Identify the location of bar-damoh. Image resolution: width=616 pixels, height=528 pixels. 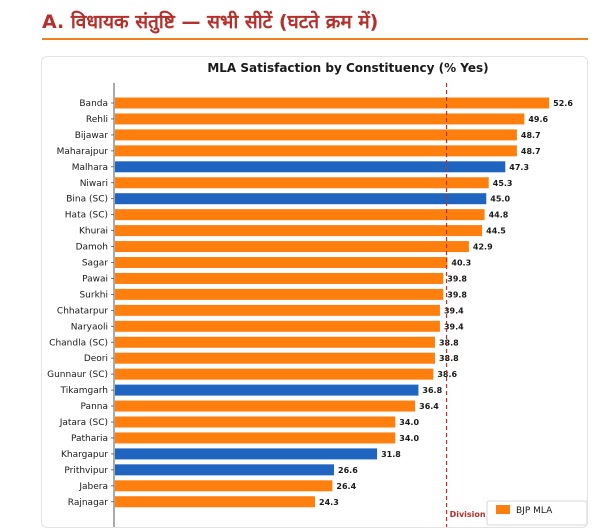
(292, 247).